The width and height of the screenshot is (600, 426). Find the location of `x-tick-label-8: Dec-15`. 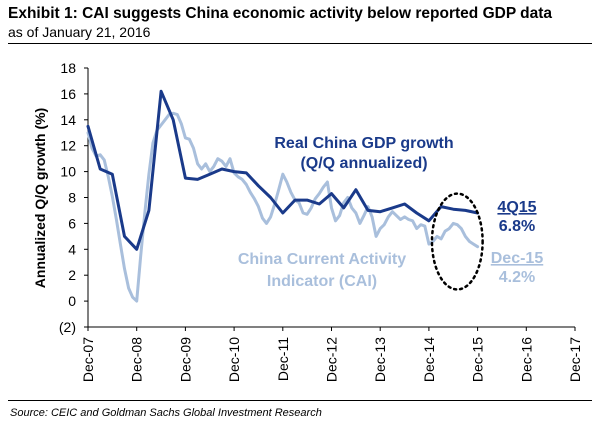

x-tick-label-8: Dec-15 is located at coordinates (478, 359).